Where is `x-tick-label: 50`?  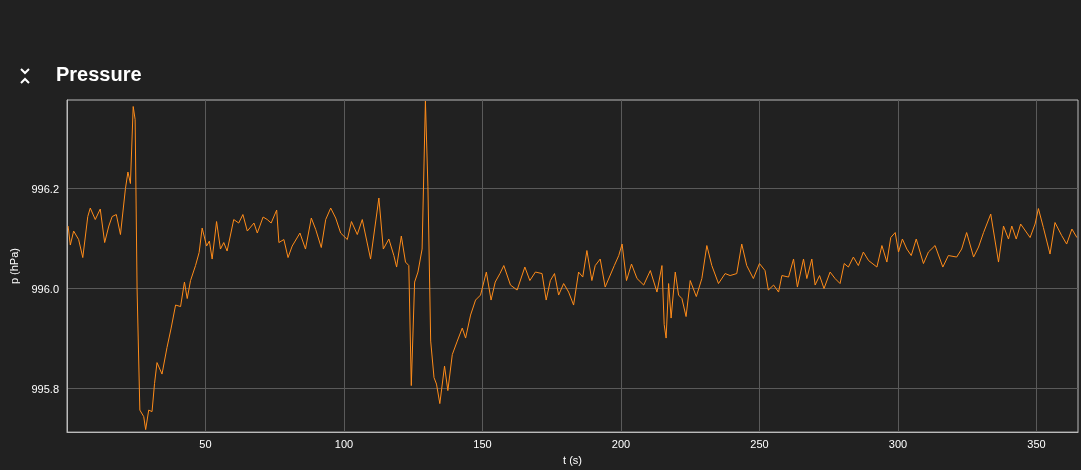 x-tick-label: 50 is located at coordinates (205, 443).